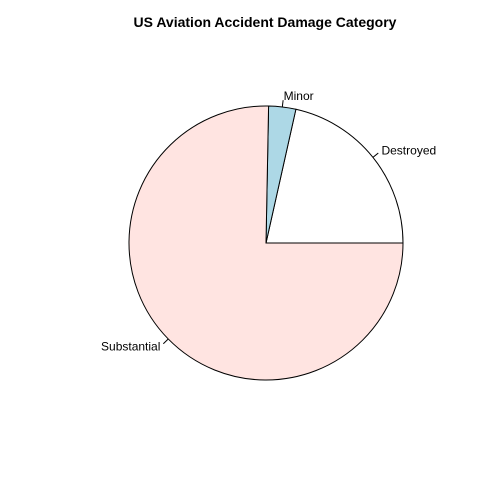 The width and height of the screenshot is (504, 504). Describe the element at coordinates (282, 104) in the screenshot. I see `leader-line-minor` at that location.